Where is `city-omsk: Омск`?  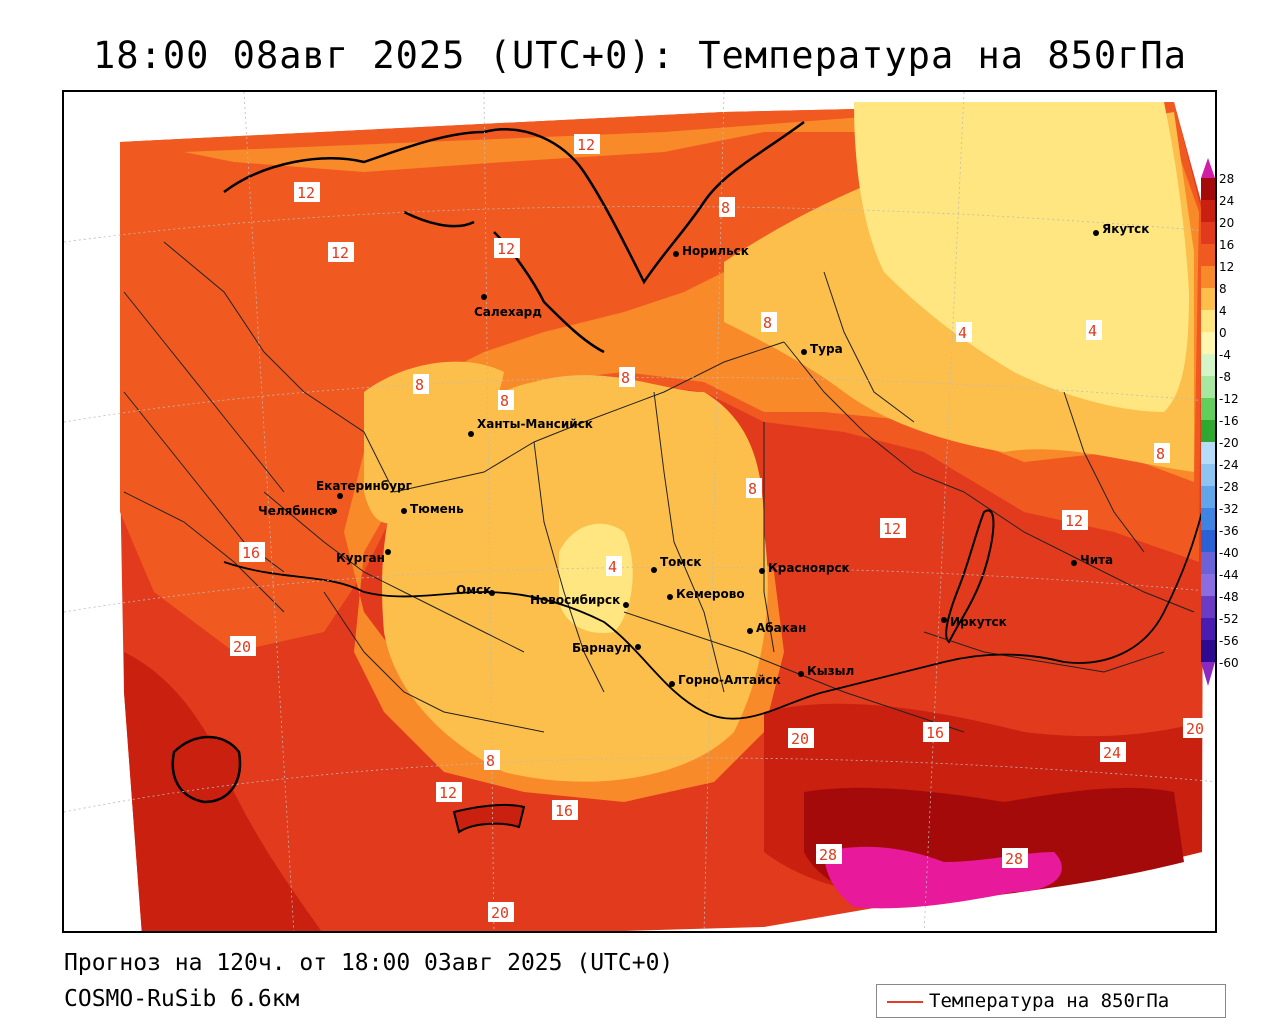 city-omsk: Омск is located at coordinates (475, 590).